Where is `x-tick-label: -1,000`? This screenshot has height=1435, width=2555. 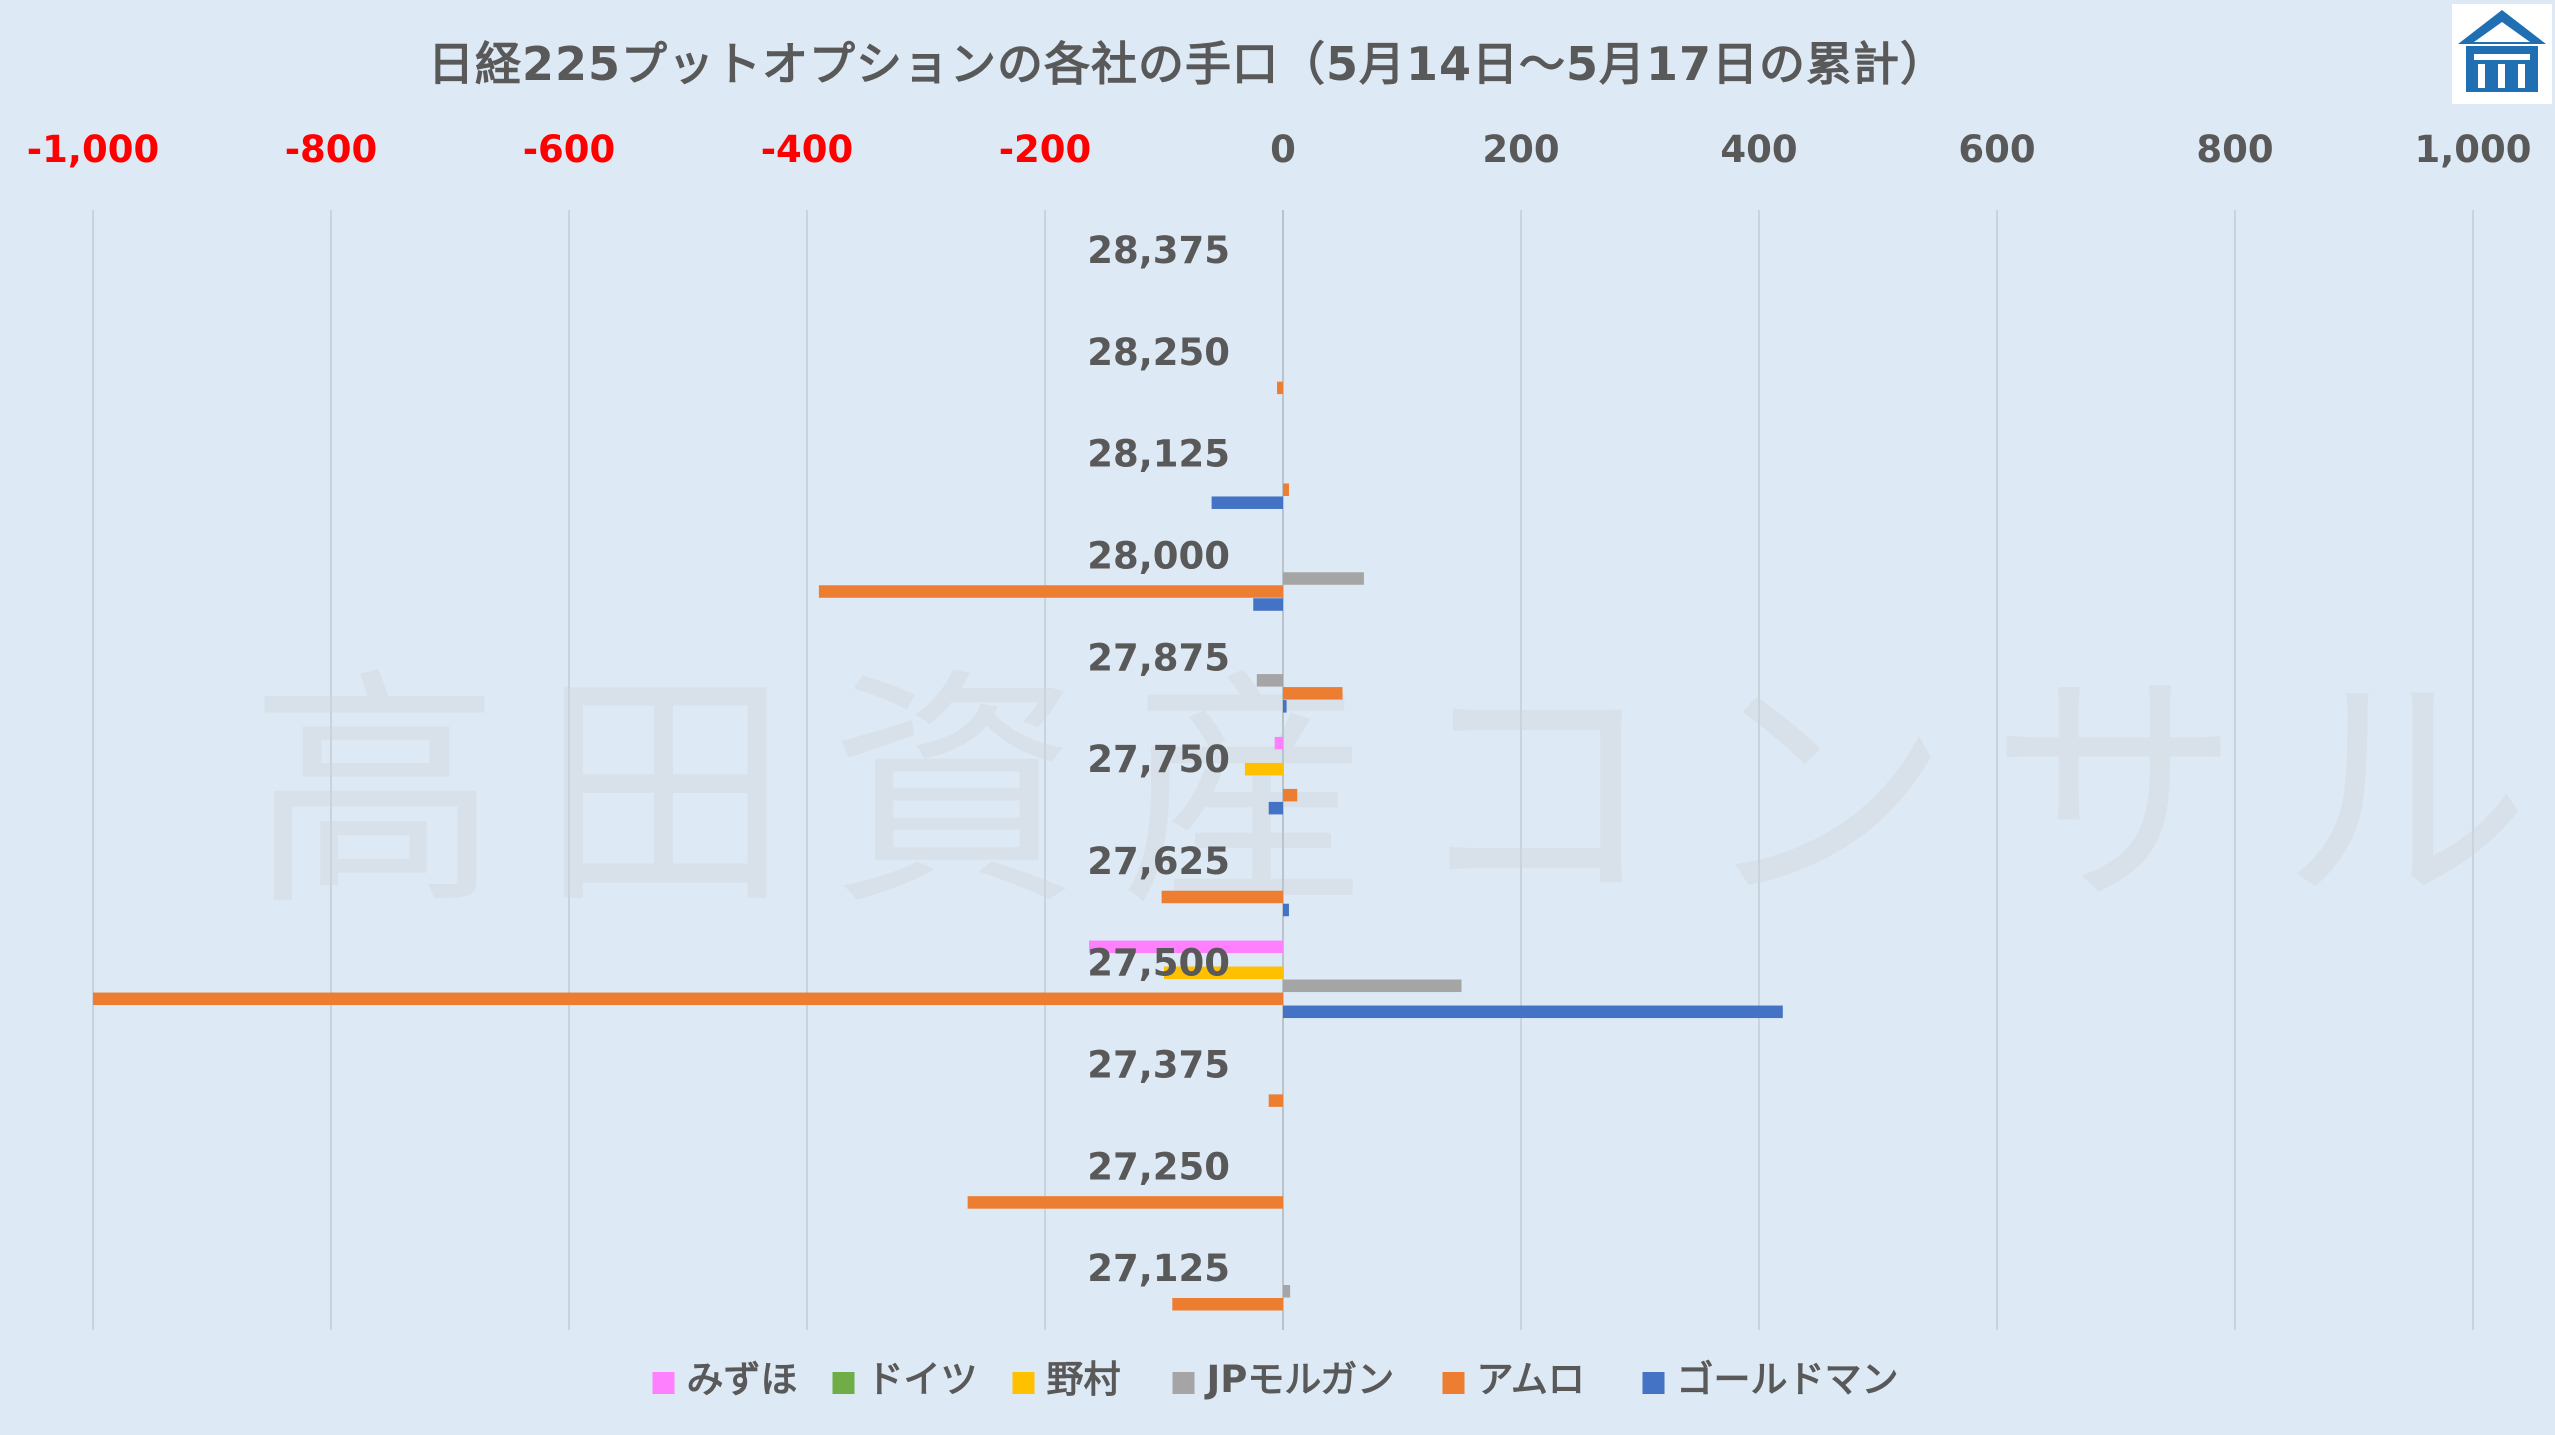
x-tick-label: -1,000 is located at coordinates (93, 149).